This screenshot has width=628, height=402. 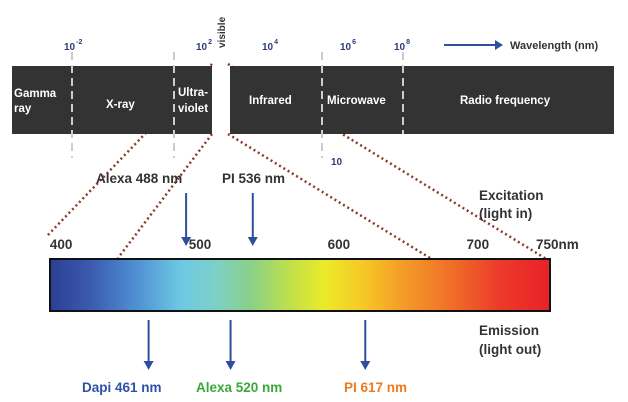 I want to click on band-left-block, so click(x=112, y=100).